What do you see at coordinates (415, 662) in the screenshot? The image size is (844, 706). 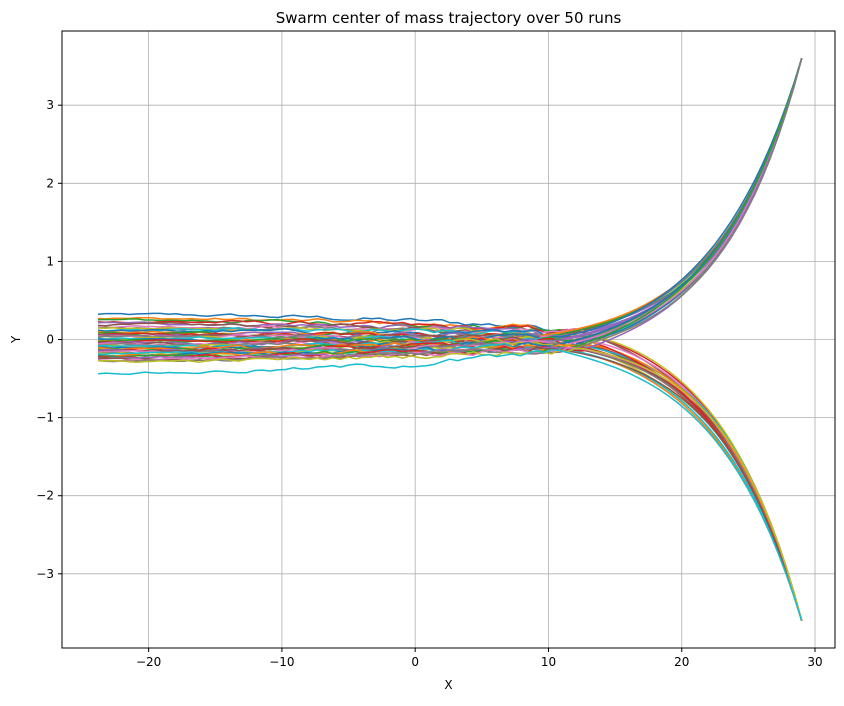 I see `x-tick-label: 0` at bounding box center [415, 662].